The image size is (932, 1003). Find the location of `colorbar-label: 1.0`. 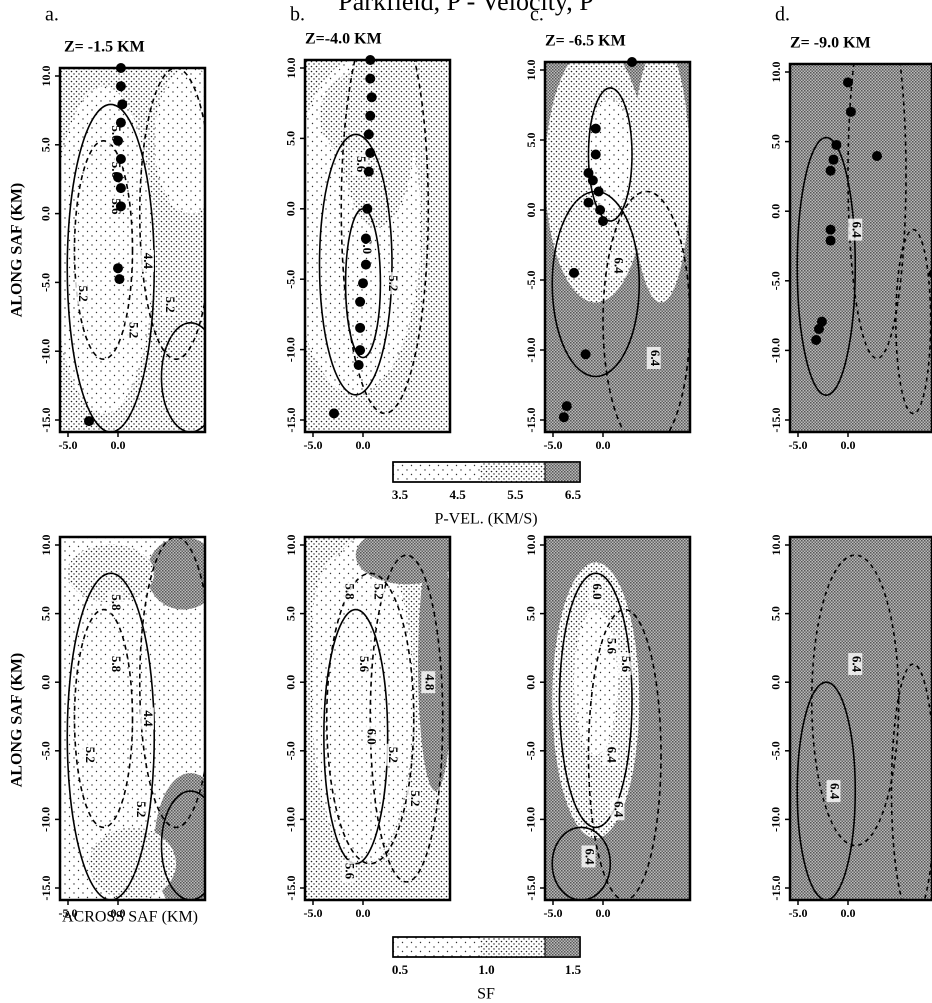

colorbar-label: 1.0 is located at coordinates (486, 969).